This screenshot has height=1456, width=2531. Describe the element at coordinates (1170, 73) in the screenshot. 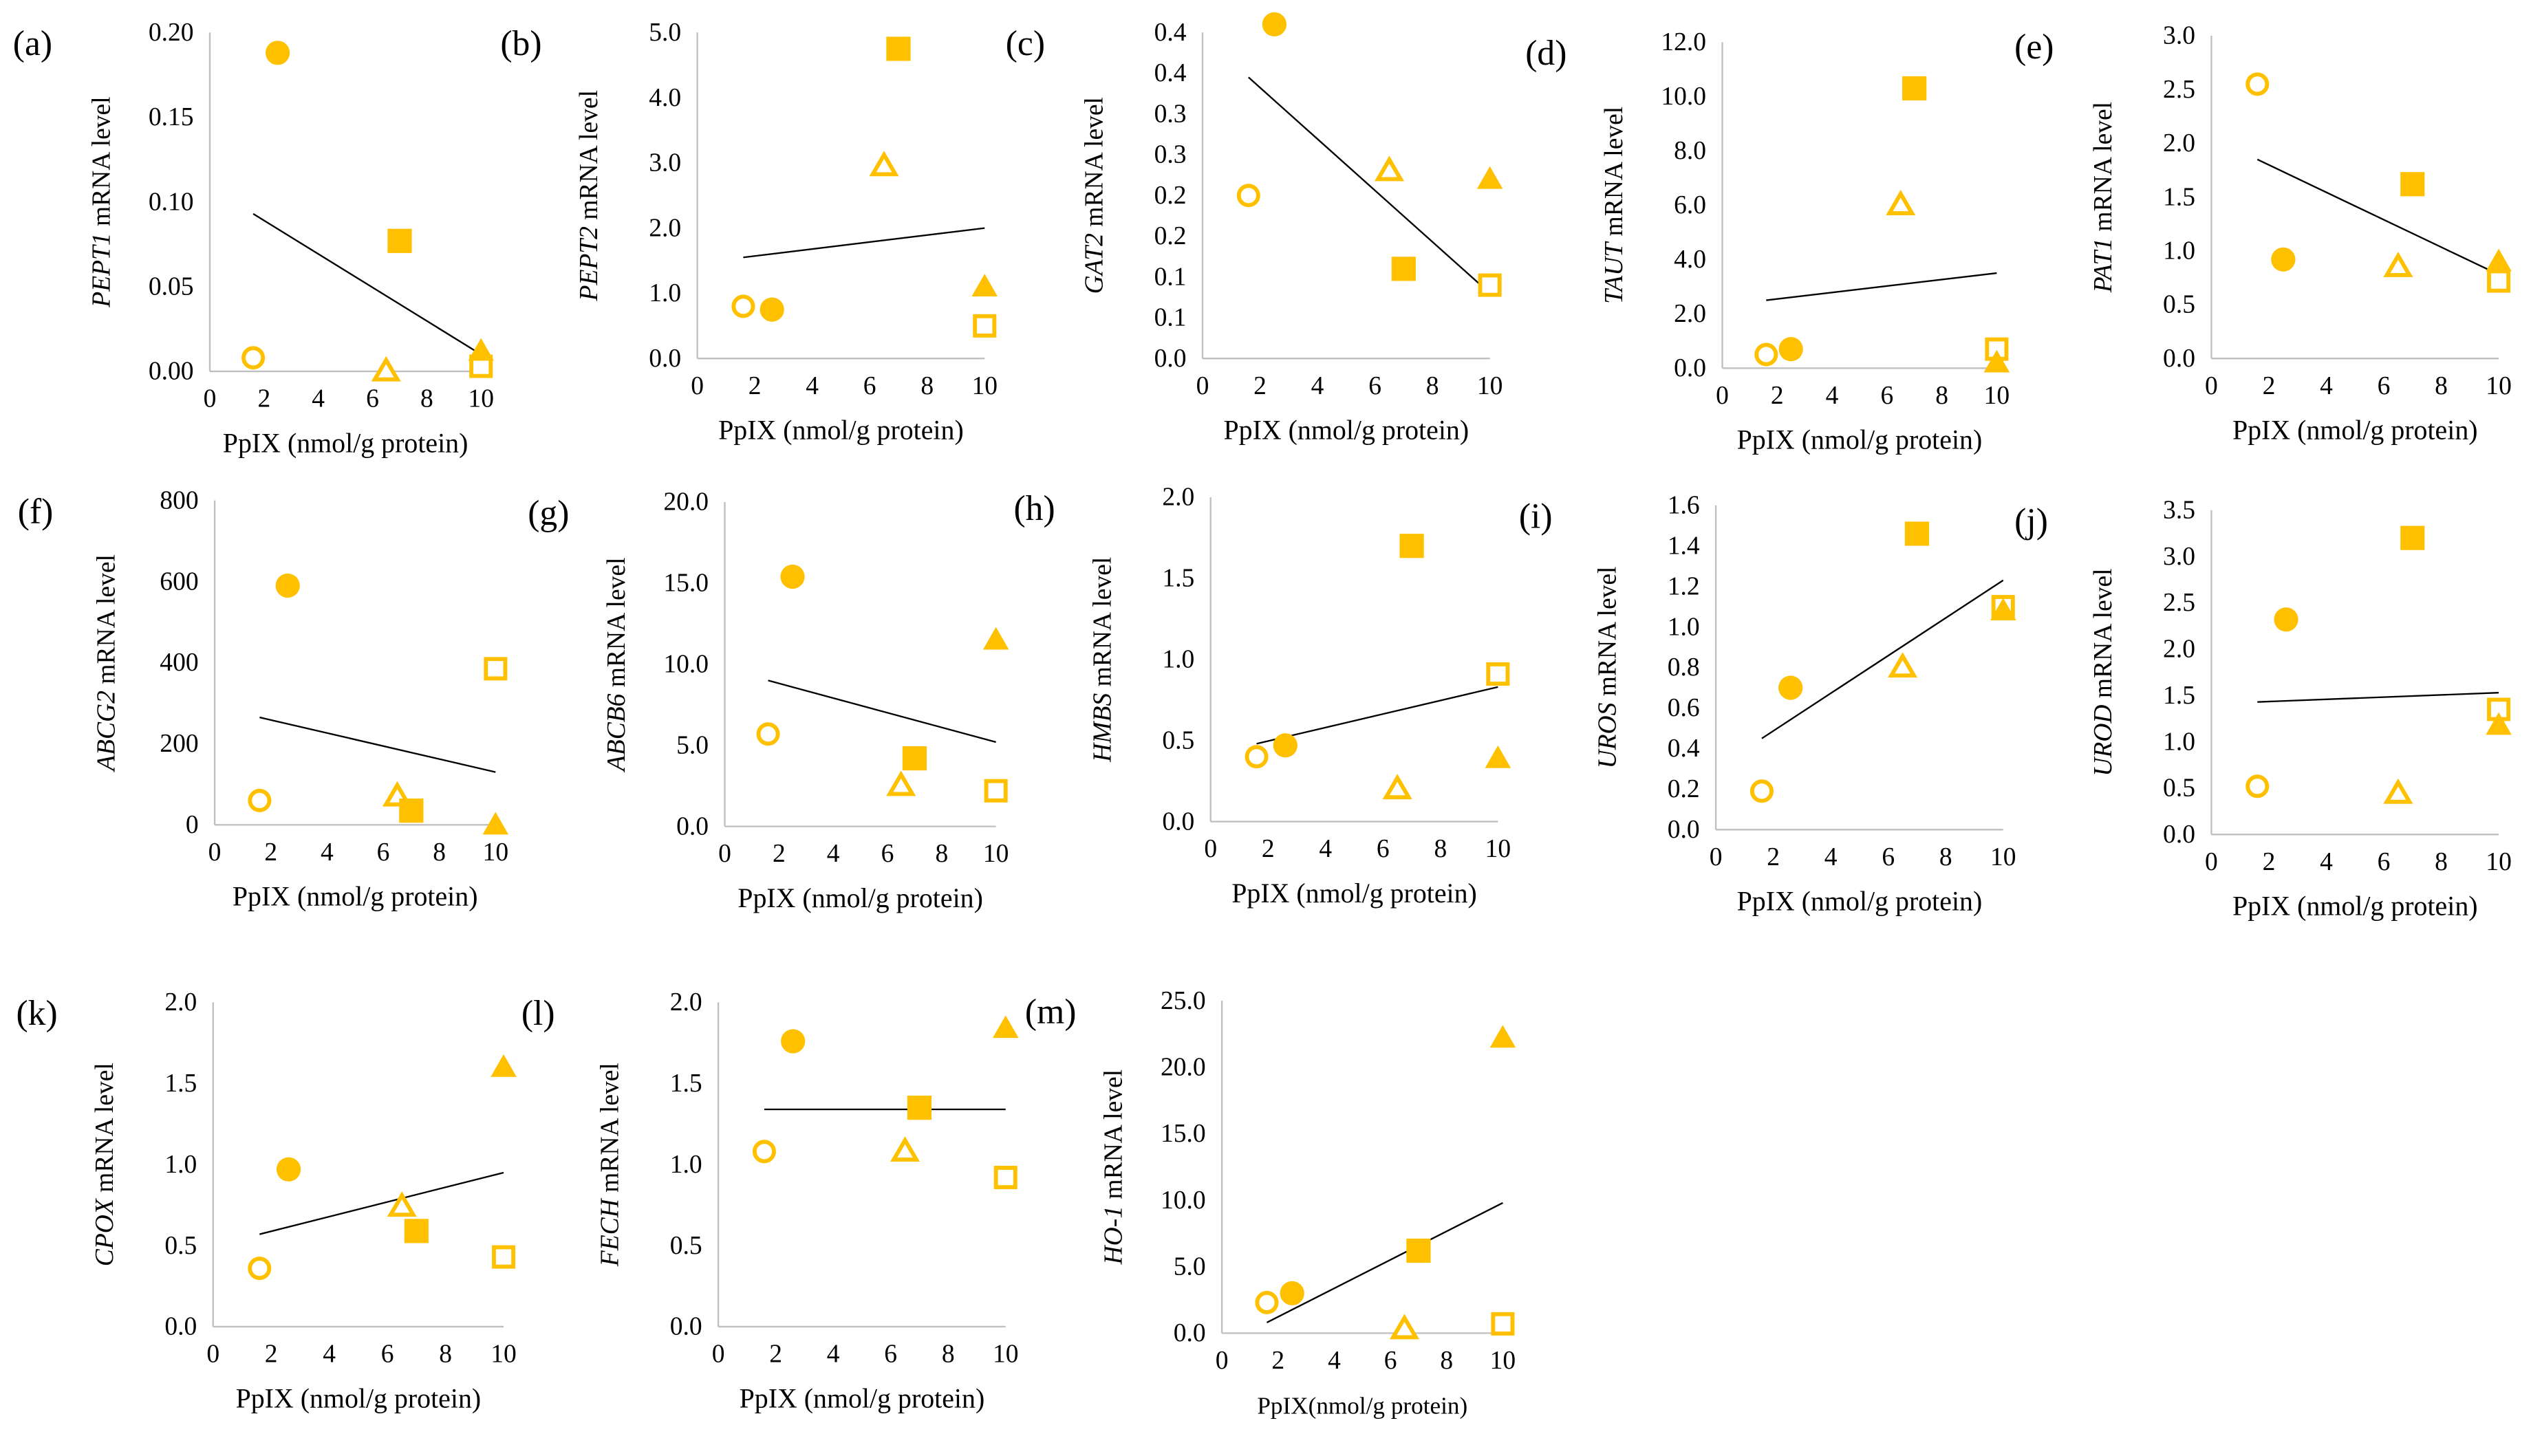

I see `y-tick-label: 0.4` at that location.